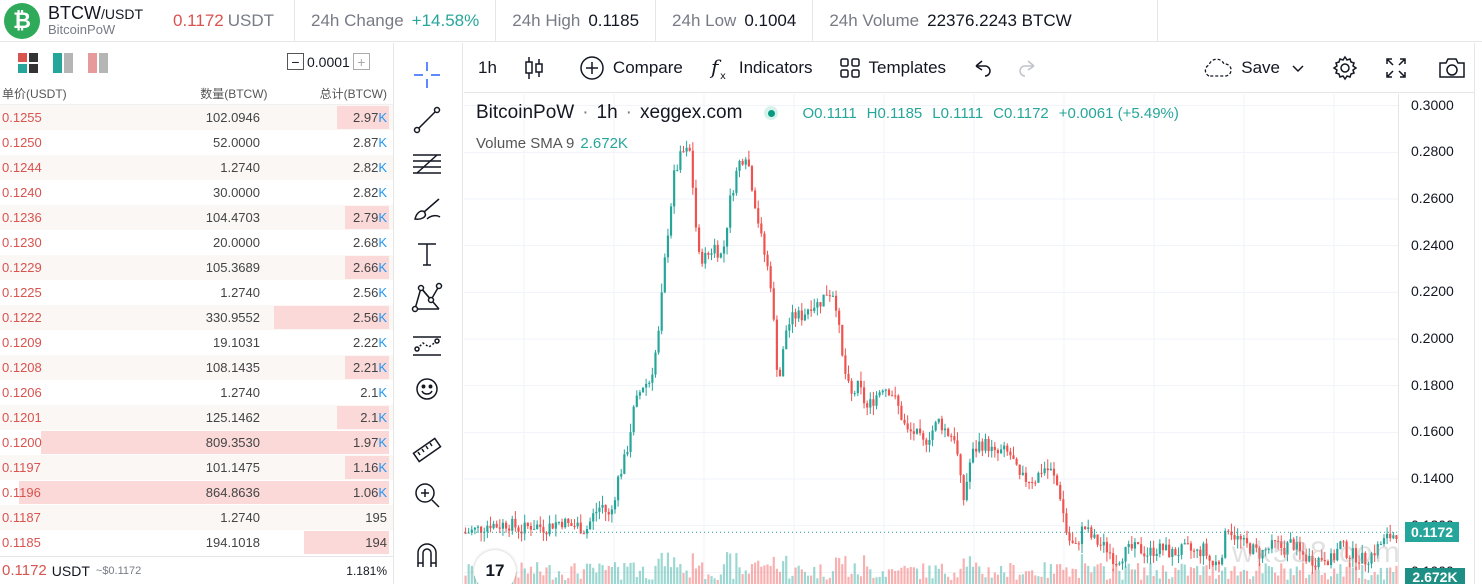  Describe the element at coordinates (1031, 68) in the screenshot. I see `redo-icon` at that location.